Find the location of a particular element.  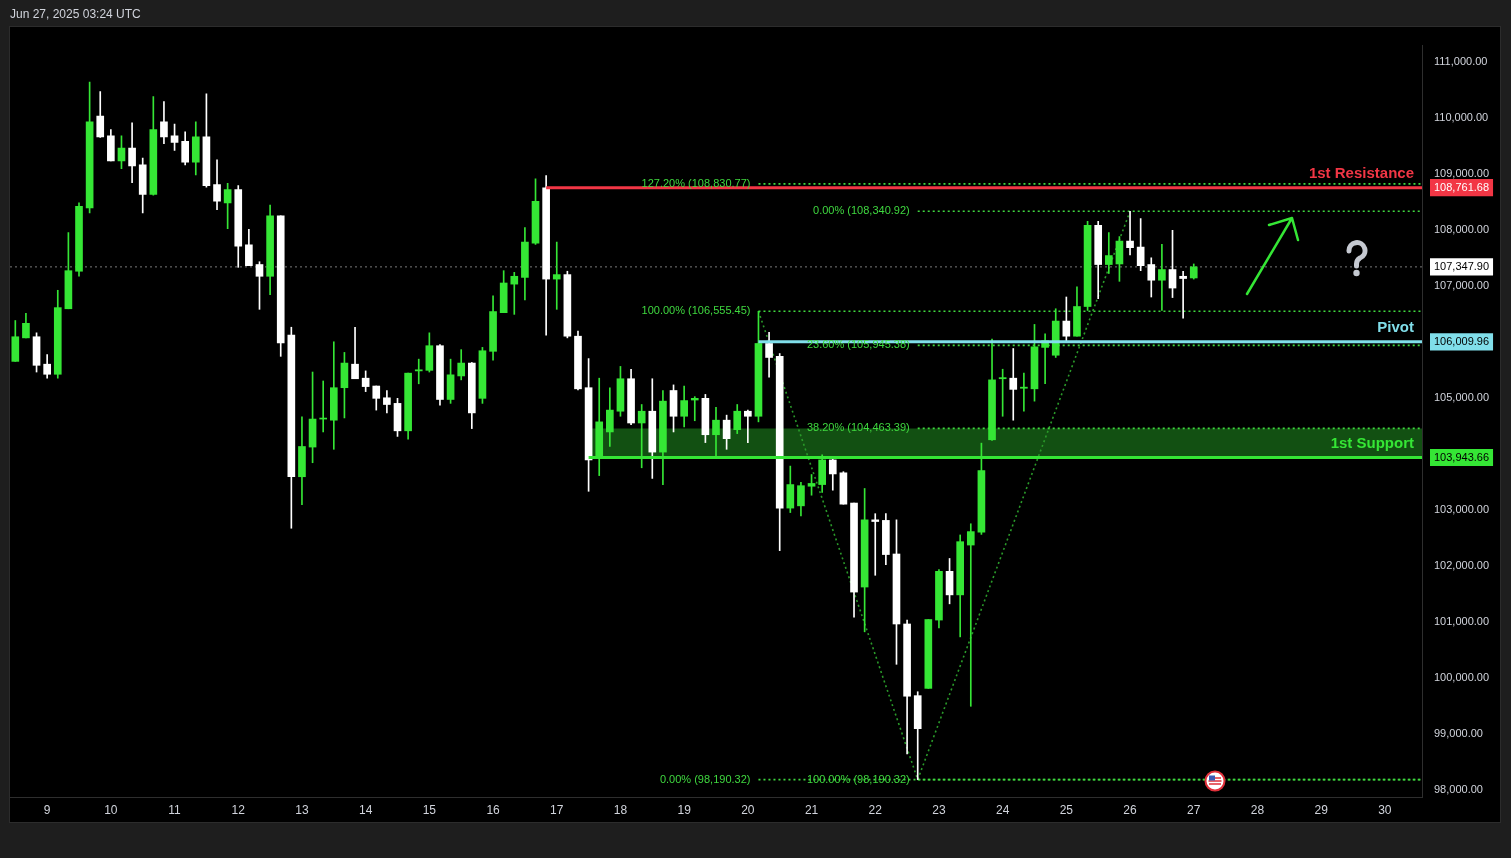

x-tick-label: 10 is located at coordinates (111, 809).